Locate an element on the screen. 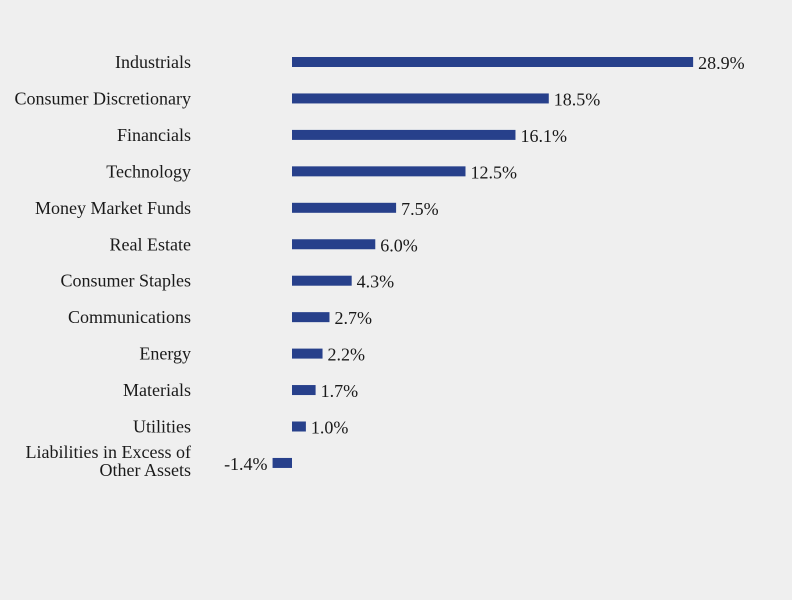 The height and width of the screenshot is (600, 792). category-label-technology: Technology is located at coordinates (148, 171).